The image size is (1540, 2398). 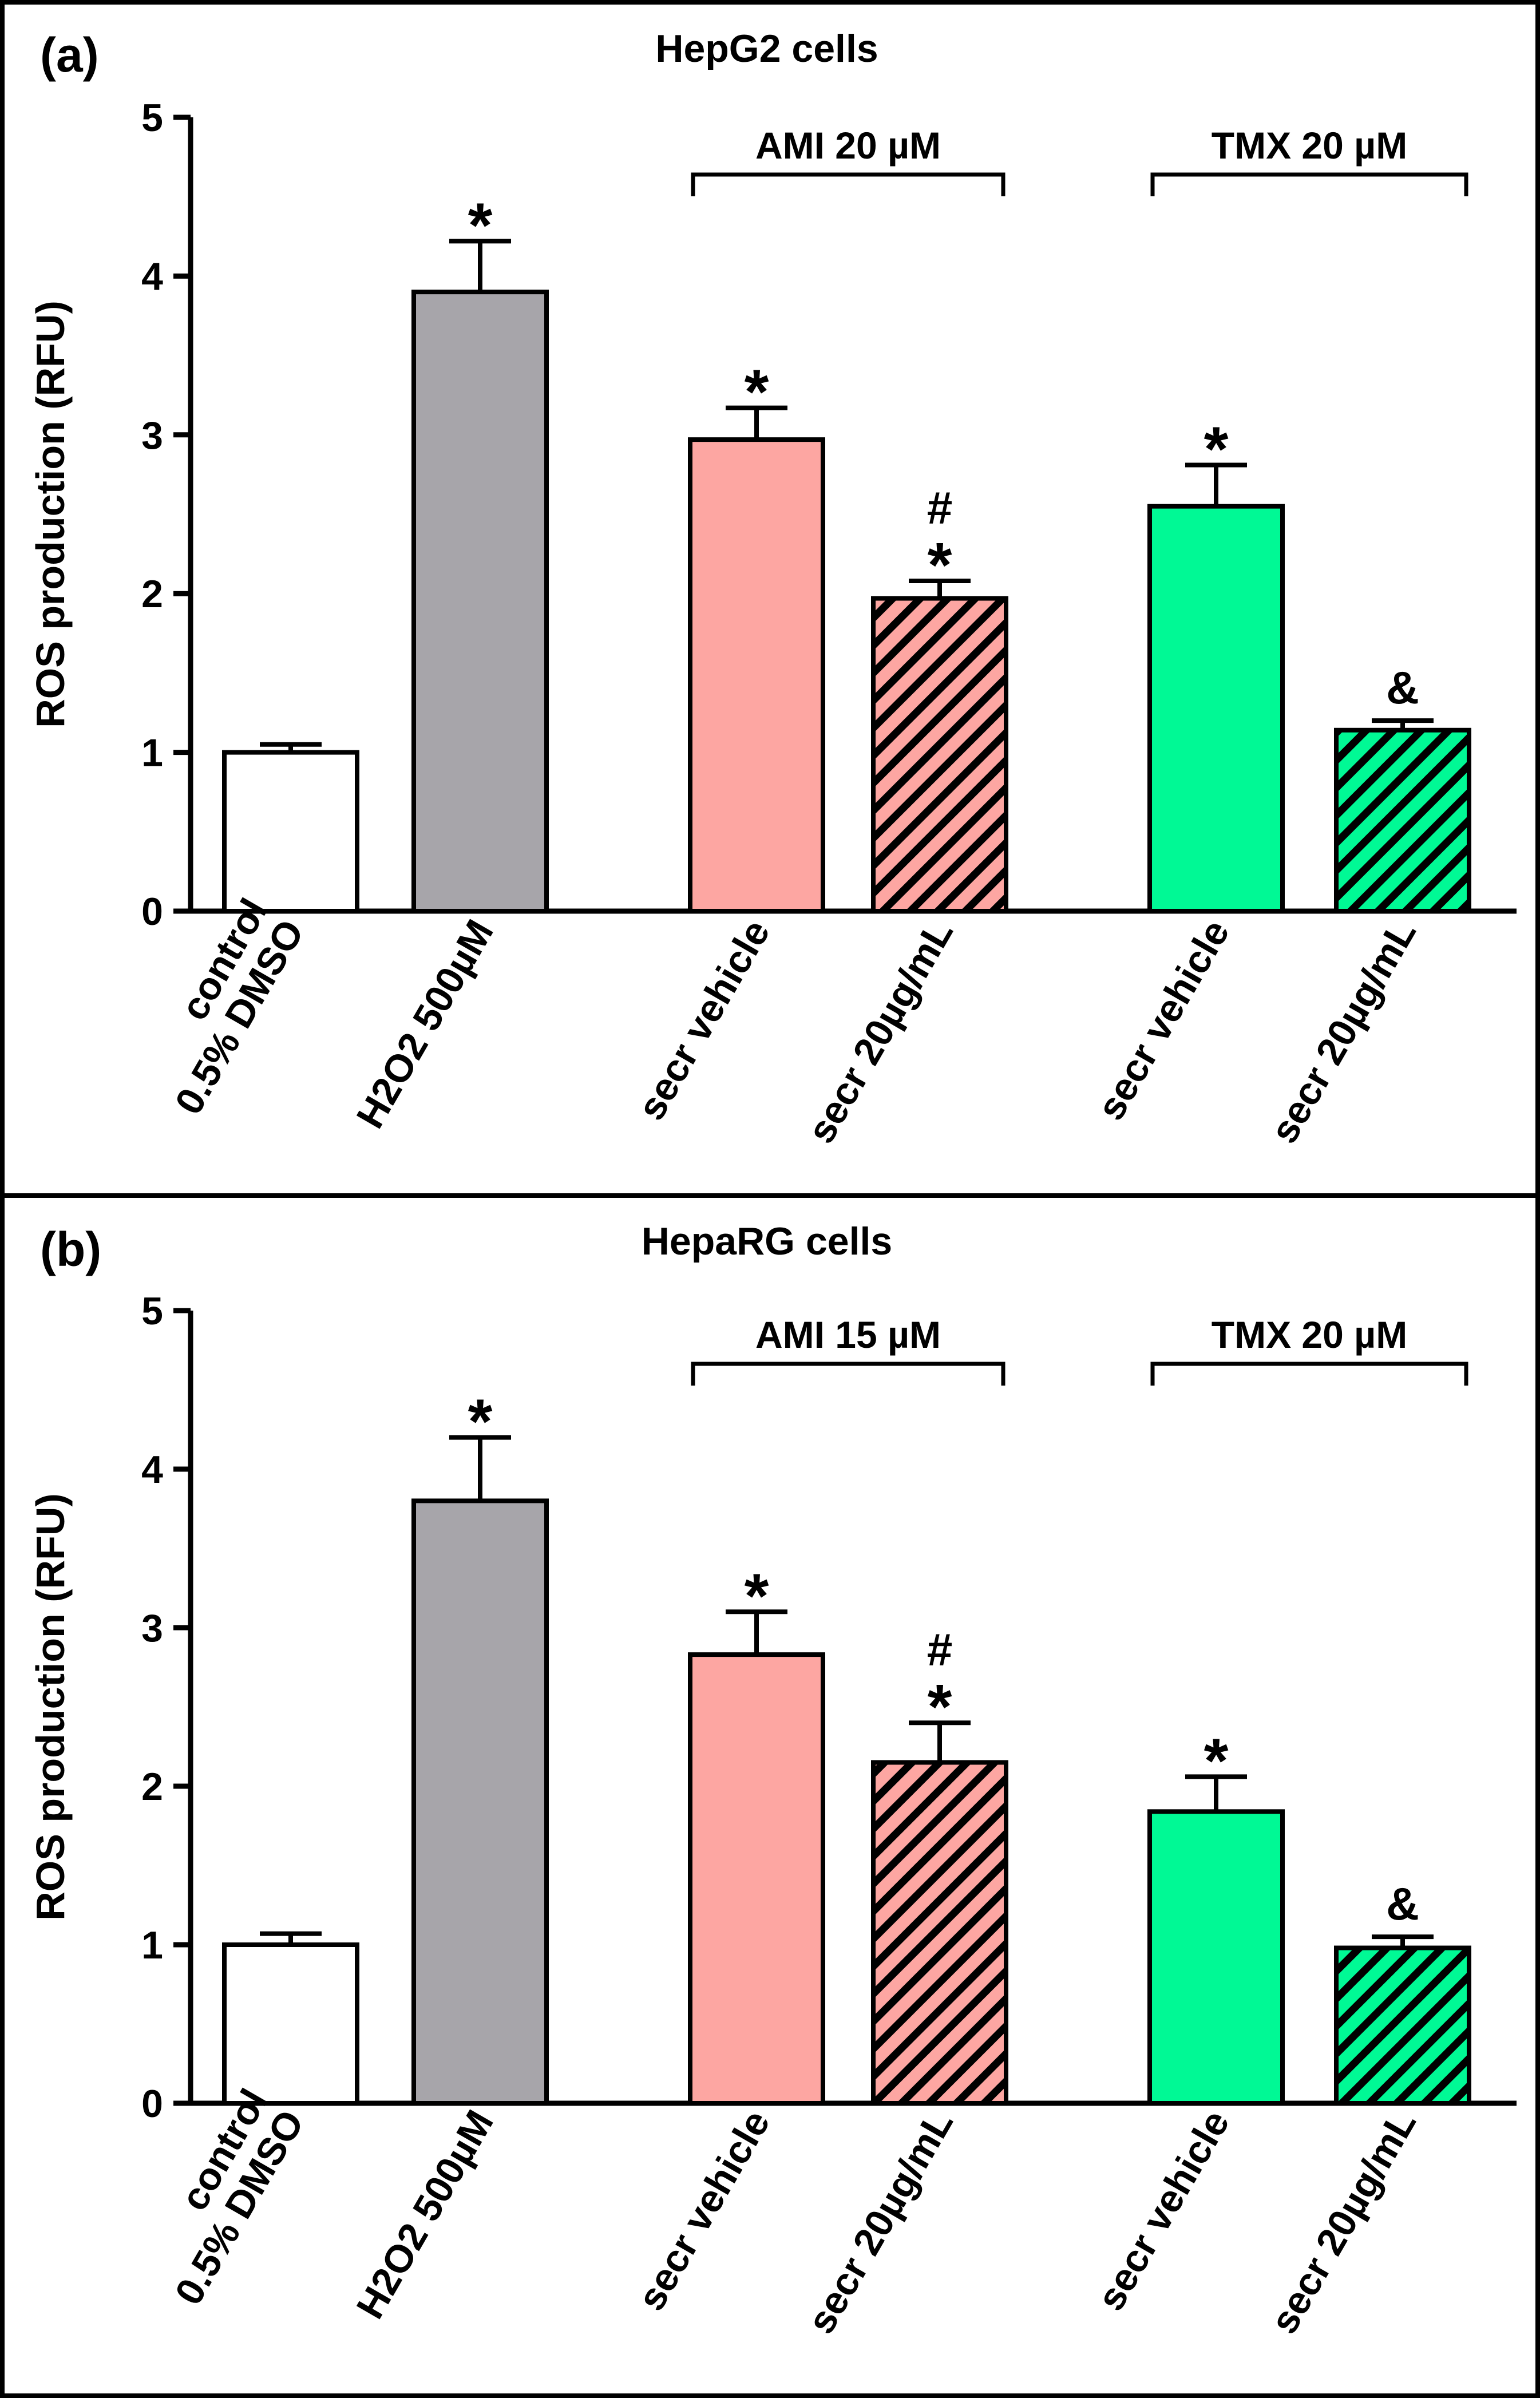 What do you see at coordinates (152, 2104) in the screenshot?
I see `p2-y-tick-label-0: 0` at bounding box center [152, 2104].